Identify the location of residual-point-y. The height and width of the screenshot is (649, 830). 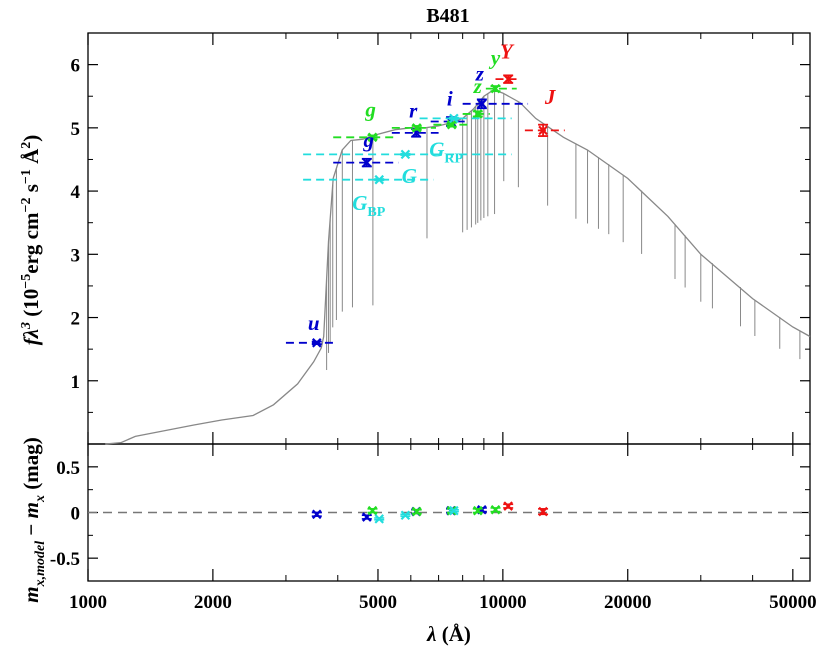
(495, 509).